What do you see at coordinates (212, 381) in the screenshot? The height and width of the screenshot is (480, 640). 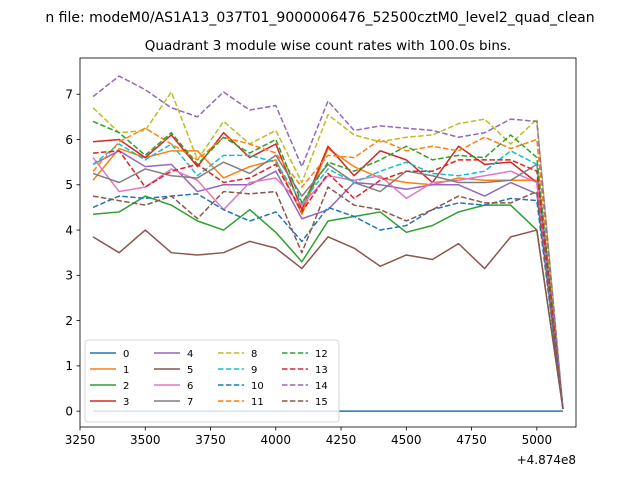 I see `legend-box` at bounding box center [212, 381].